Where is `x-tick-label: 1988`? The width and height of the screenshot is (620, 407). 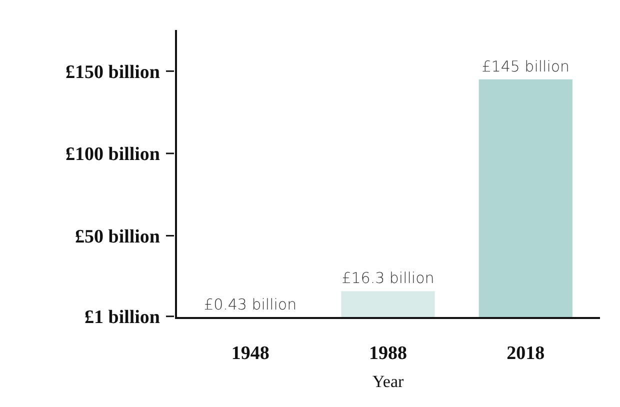
x-tick-label: 1988 is located at coordinates (388, 353).